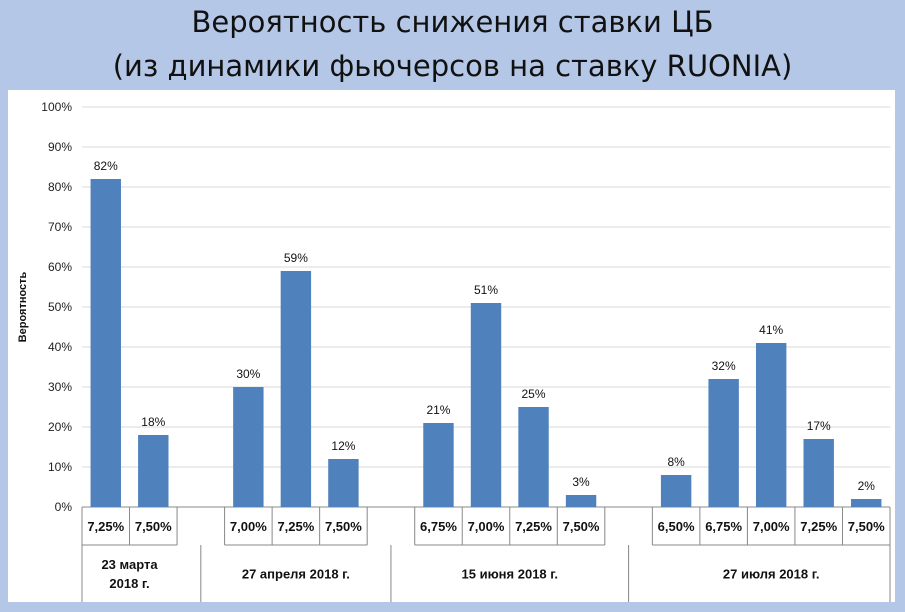 This screenshot has width=905, height=612. What do you see at coordinates (106, 166) in the screenshot?
I see `data-label: 82%` at bounding box center [106, 166].